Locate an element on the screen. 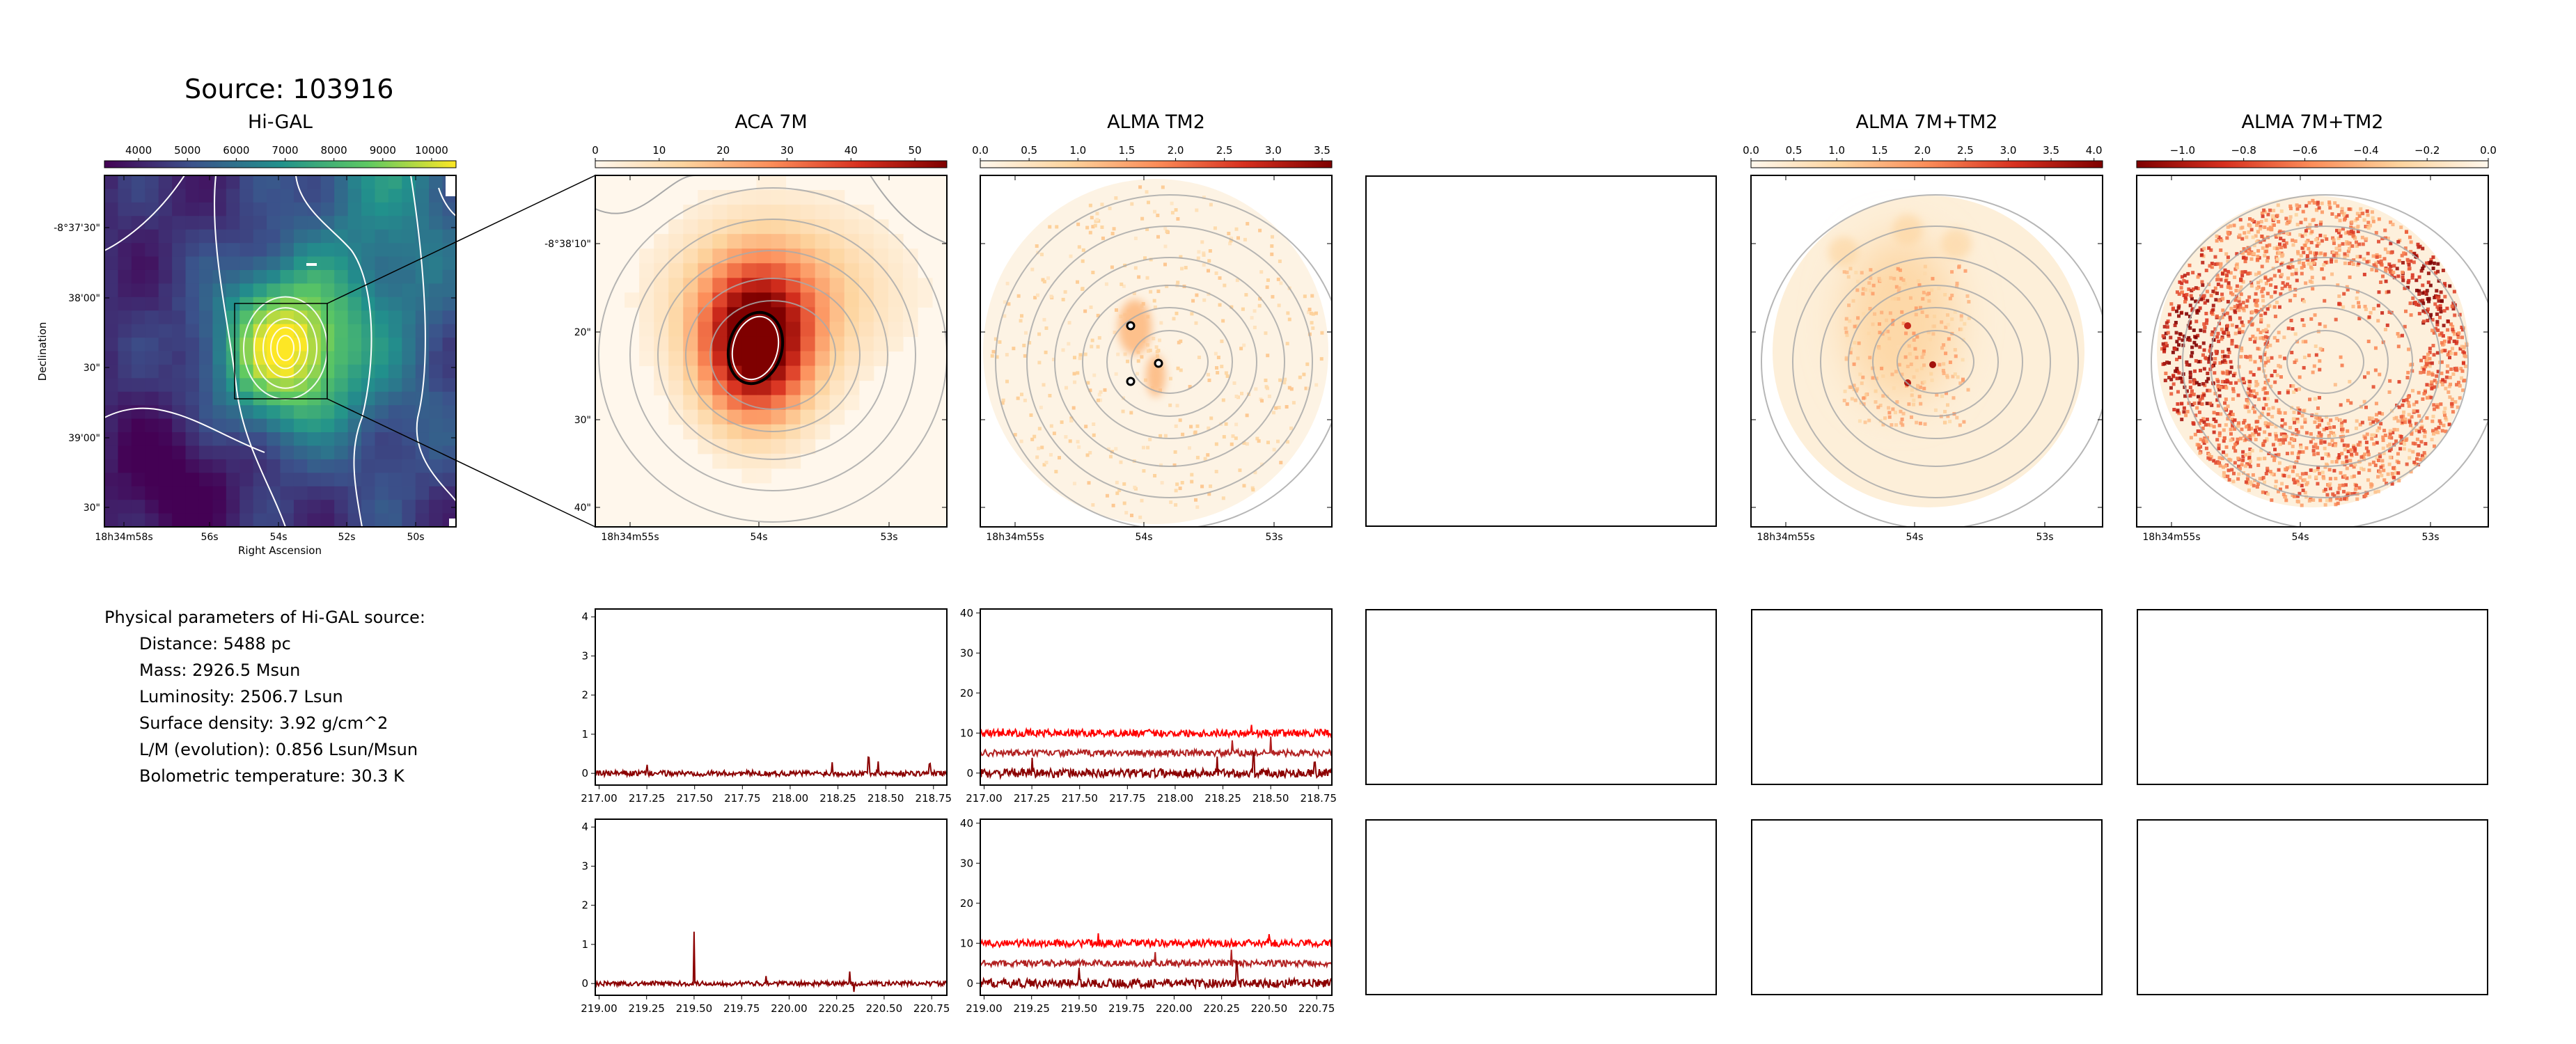  spectrum-almatm2-1-frame is located at coordinates (1156, 697).